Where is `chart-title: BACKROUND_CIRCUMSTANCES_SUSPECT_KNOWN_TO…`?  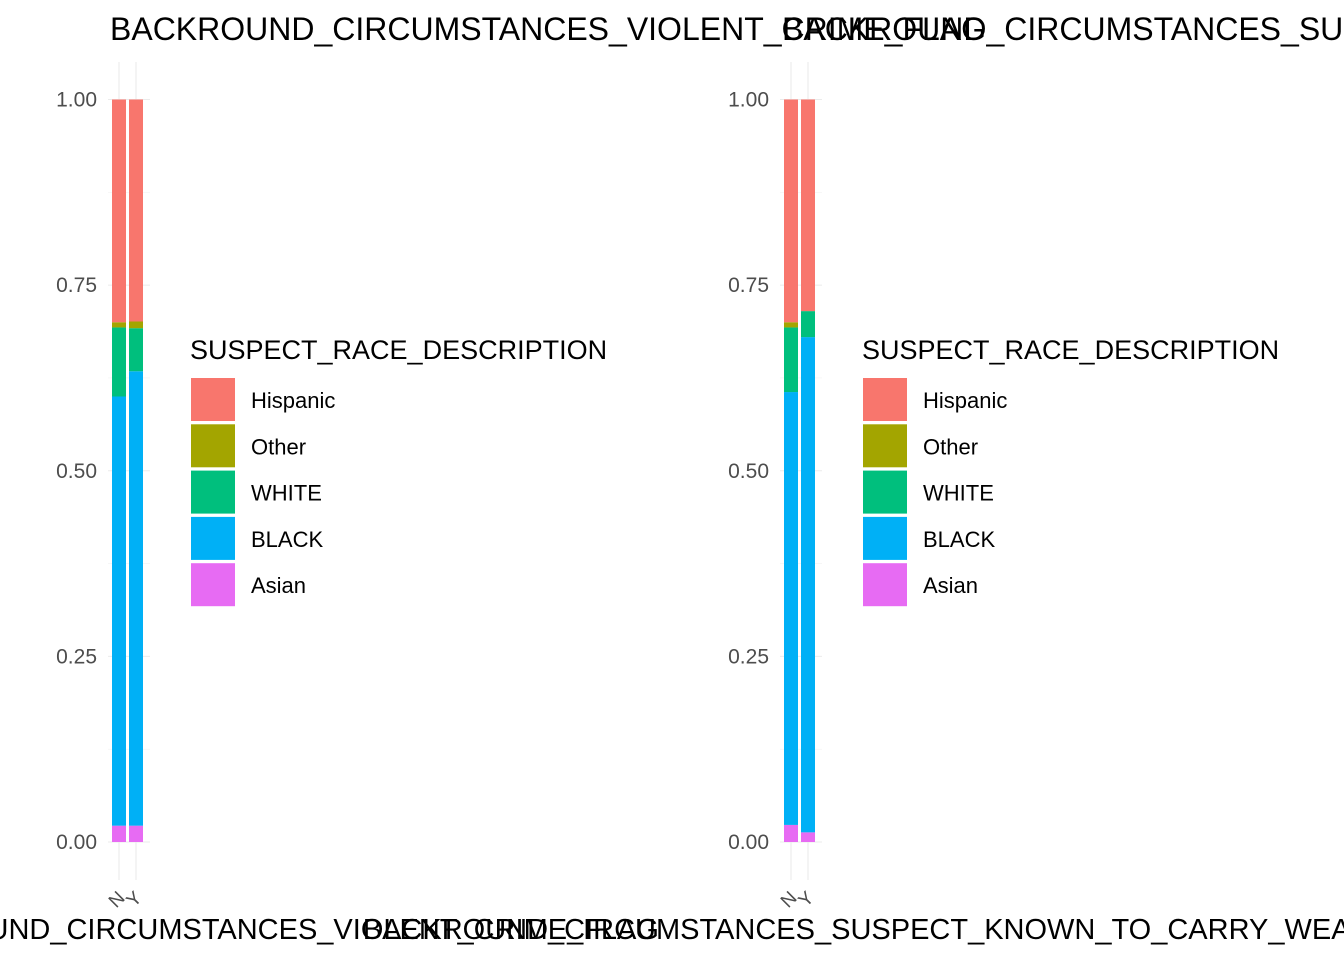 chart-title: BACKROUND_CIRCUMSTANCES_SUSPECT_KNOWN_TO… is located at coordinates (1063, 29).